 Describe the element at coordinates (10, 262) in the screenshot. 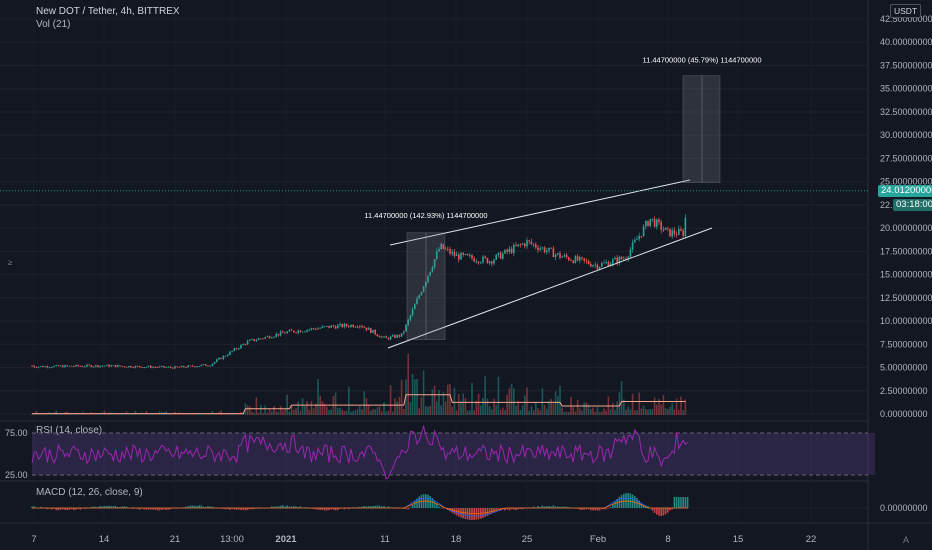

I see `collapse-left-icon: ≥` at that location.